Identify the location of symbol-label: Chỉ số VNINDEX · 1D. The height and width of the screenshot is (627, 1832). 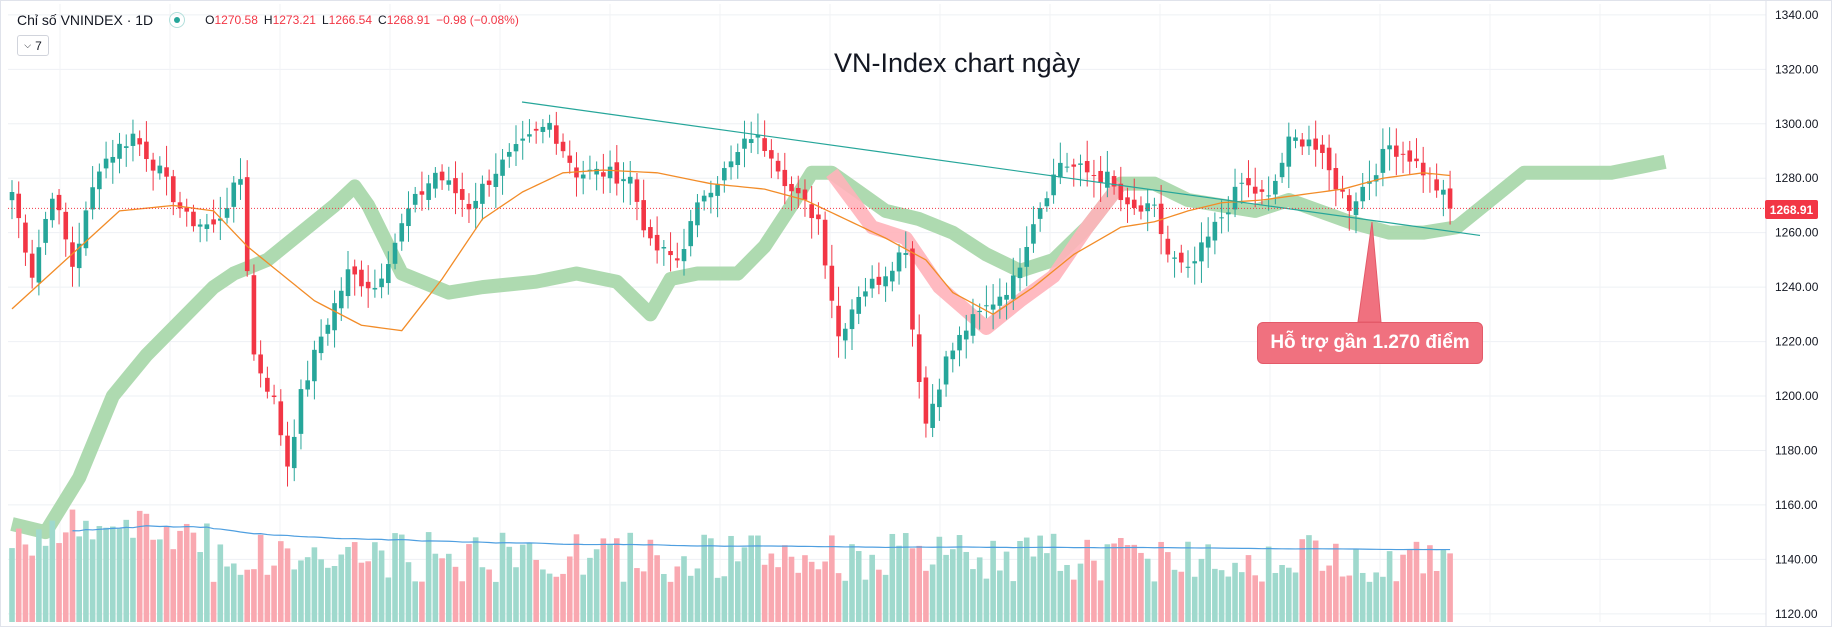
(85, 20).